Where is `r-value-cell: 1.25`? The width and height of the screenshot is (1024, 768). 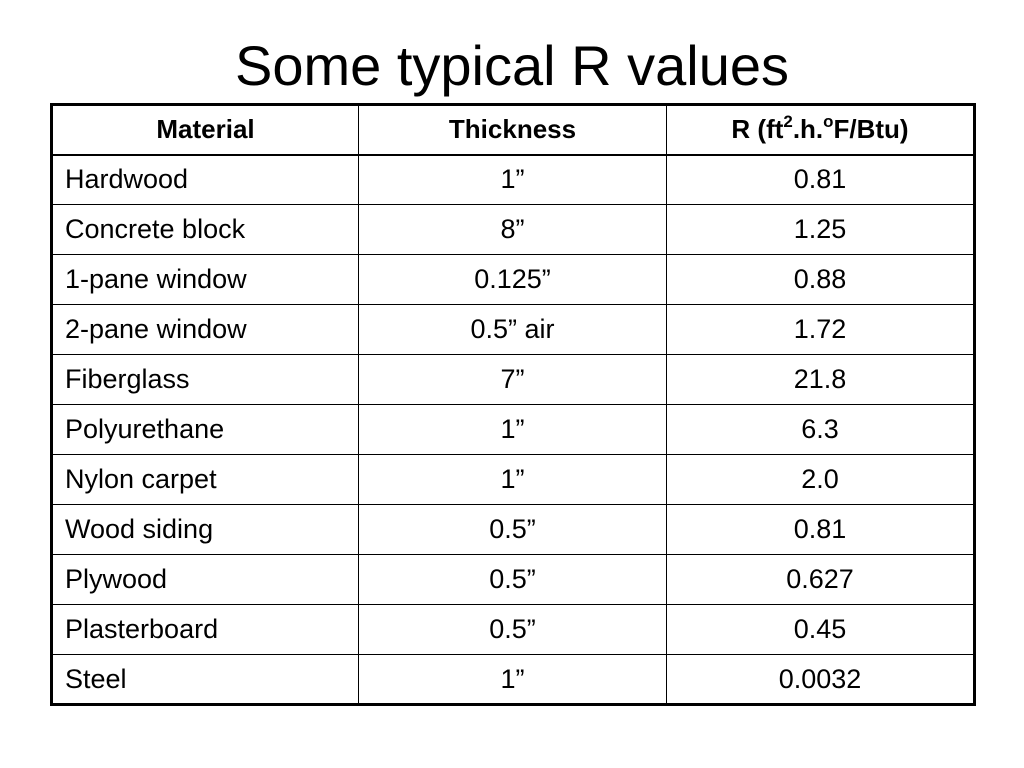
r-value-cell: 1.25 is located at coordinates (820, 229).